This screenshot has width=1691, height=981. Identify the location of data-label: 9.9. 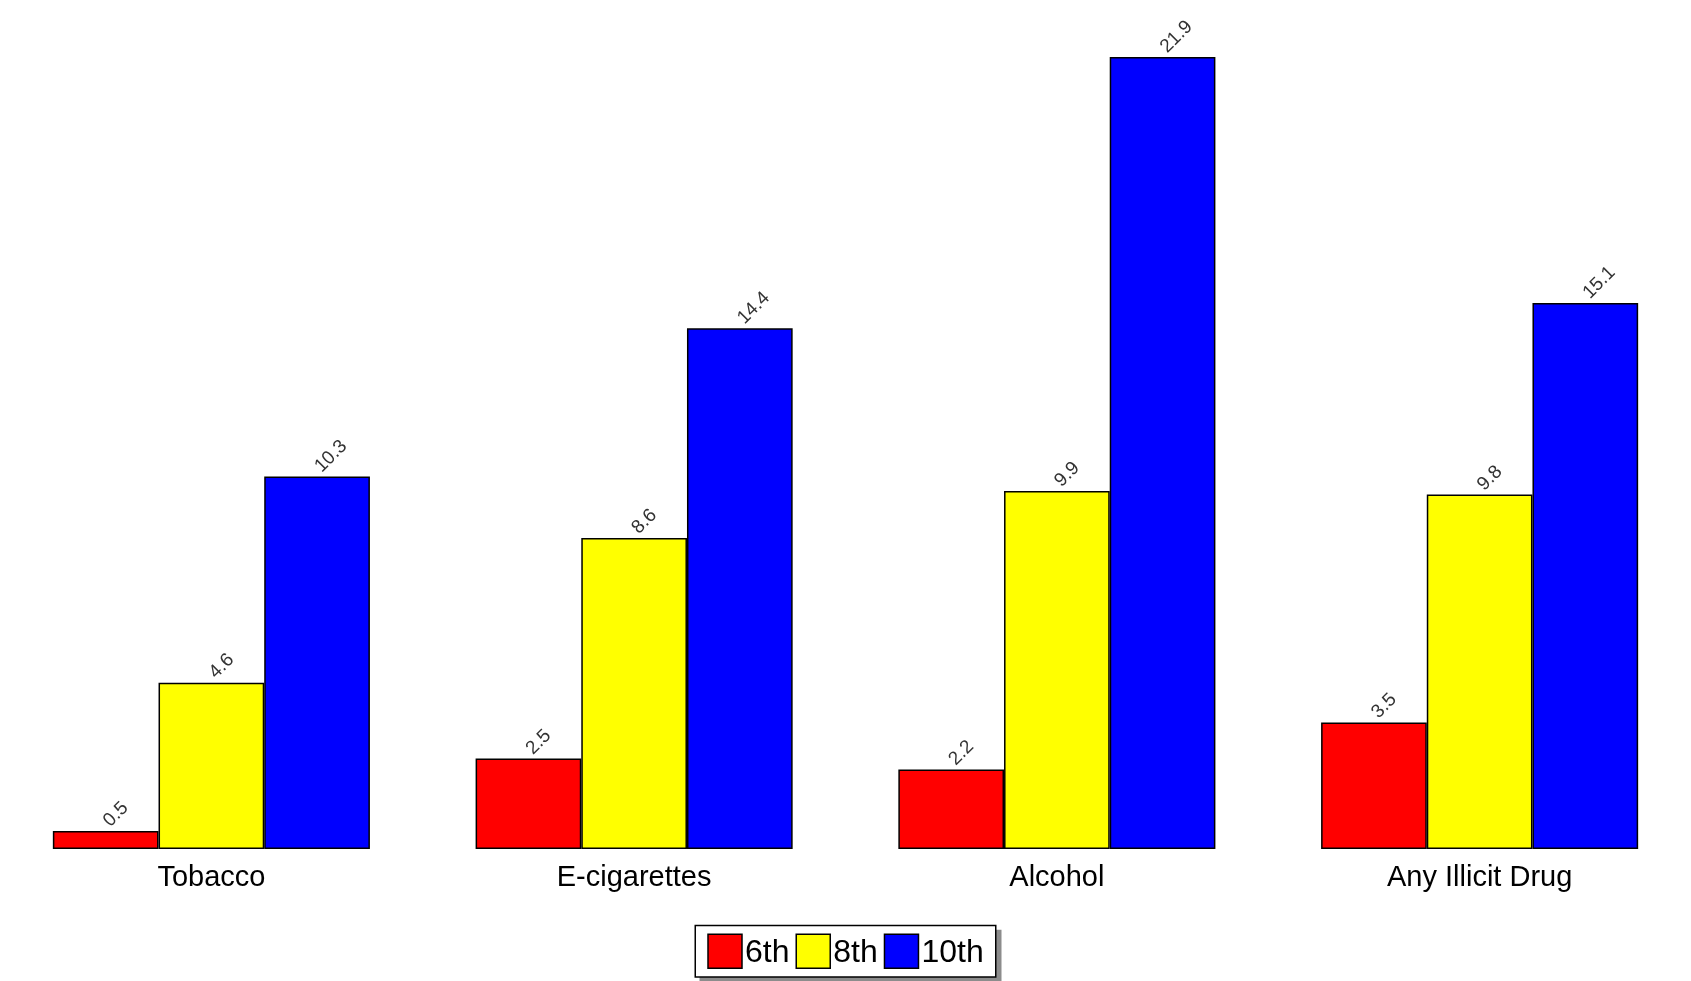
(1066, 473).